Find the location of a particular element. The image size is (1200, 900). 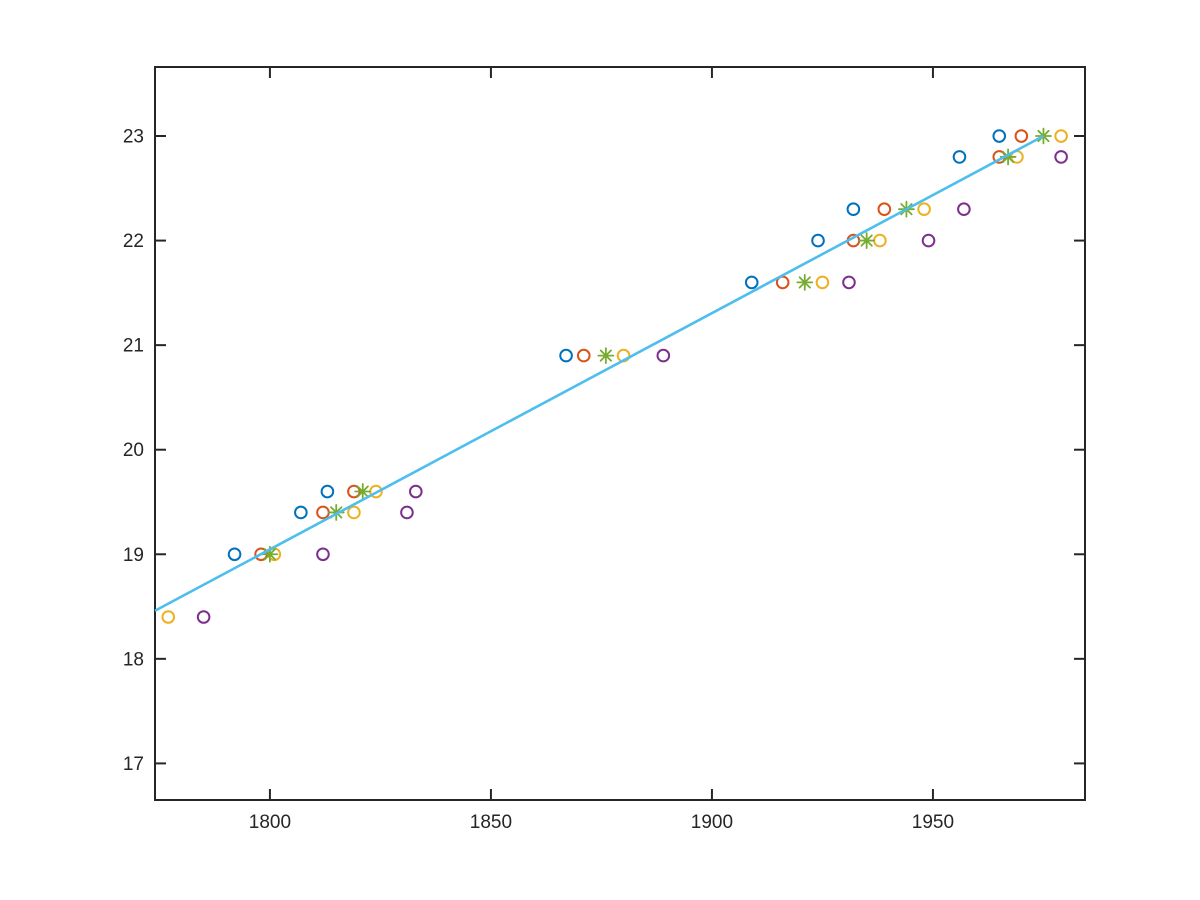

x-tick-label: 1800 is located at coordinates (270, 822).